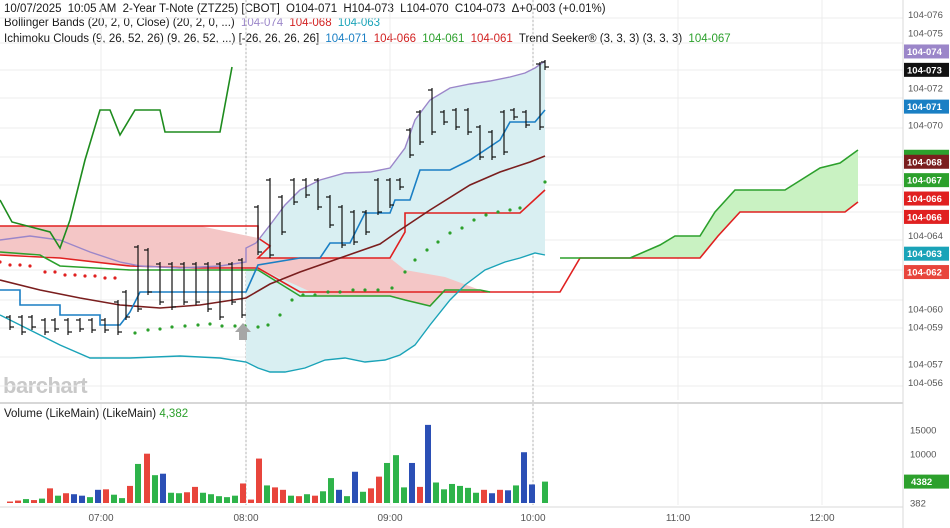 This screenshot has height=528, width=950. Describe the element at coordinates (923, 455) in the screenshot. I see `volume-axis-tick: 10000` at that location.